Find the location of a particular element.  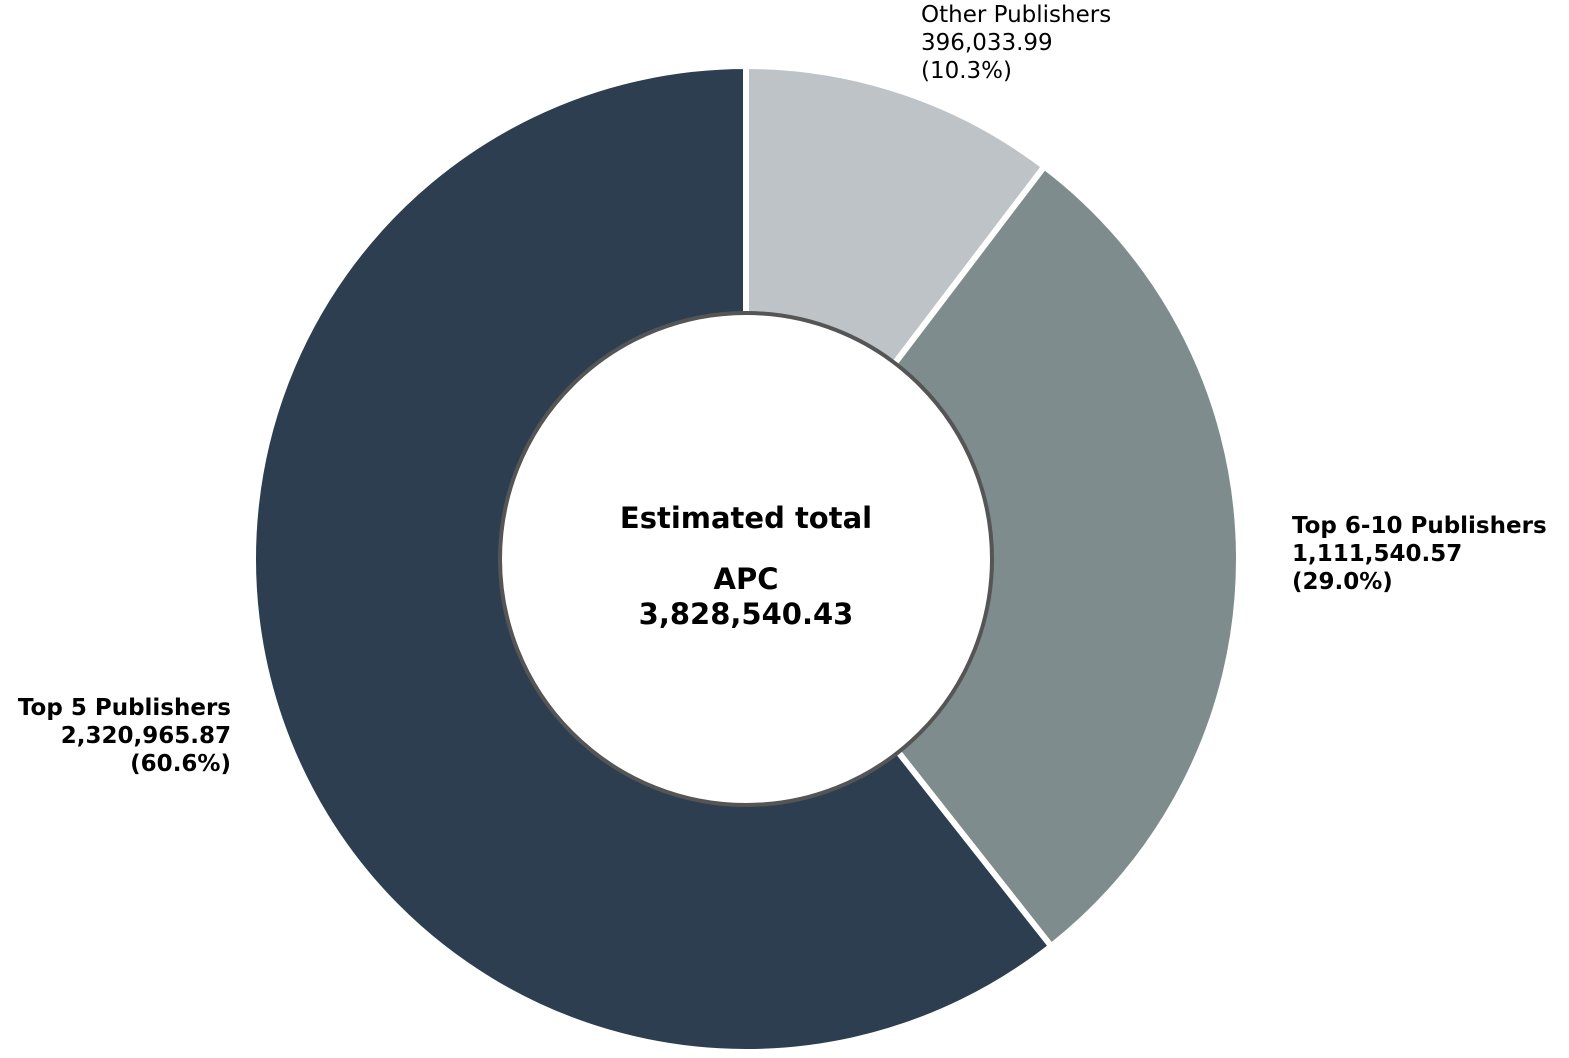

slice-label-value: 396,033.99 is located at coordinates (987, 43).